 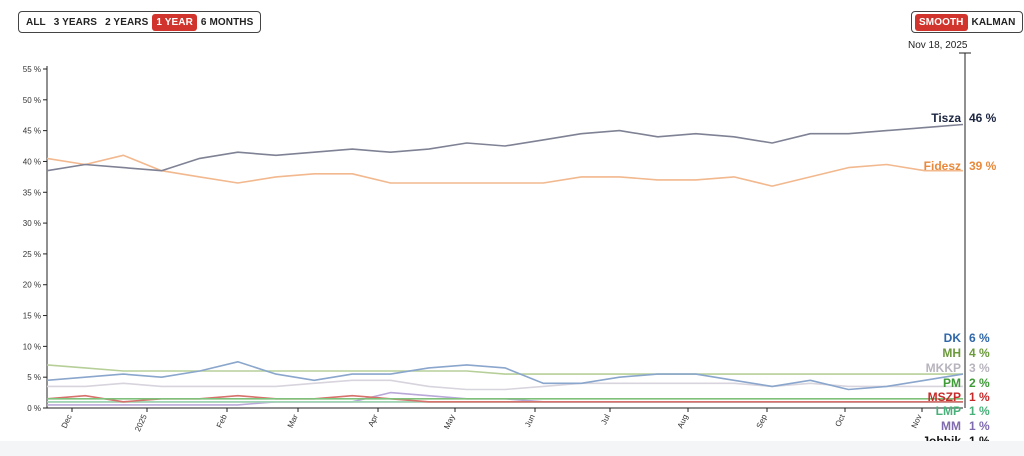 What do you see at coordinates (951, 353) in the screenshot?
I see `series-label-mh: MH` at bounding box center [951, 353].